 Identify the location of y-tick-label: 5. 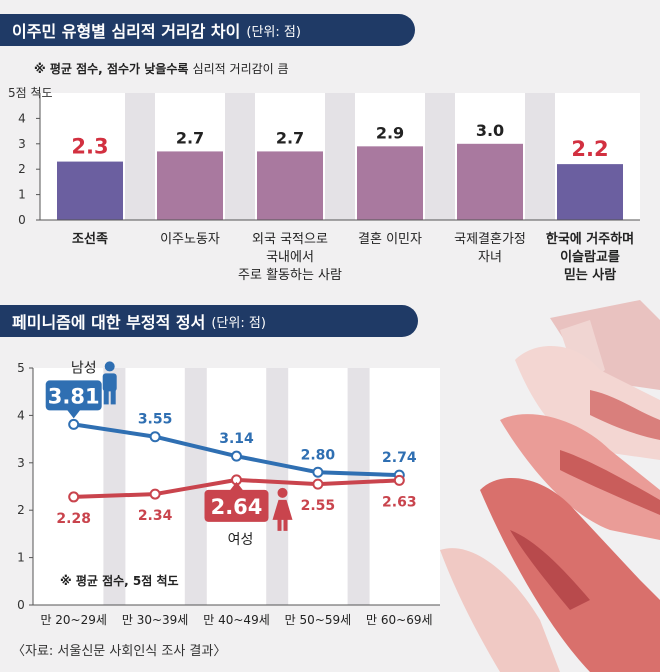
(21, 368).